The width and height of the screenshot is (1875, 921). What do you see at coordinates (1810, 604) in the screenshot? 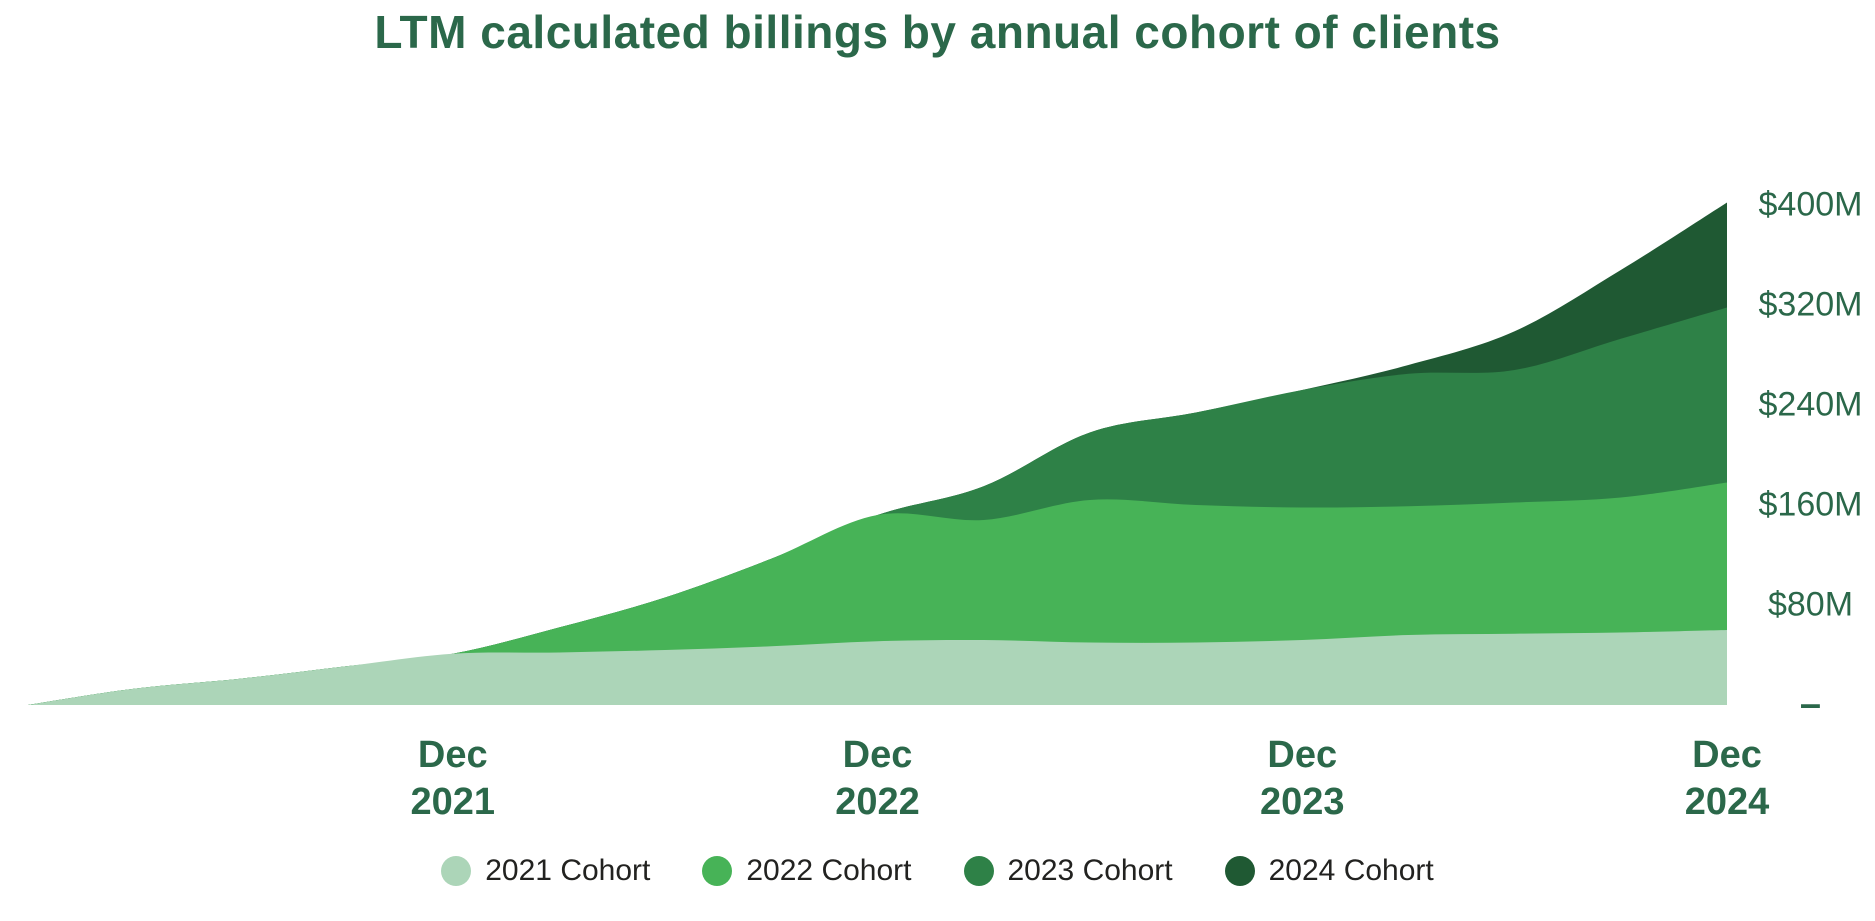
I see `y-axis-tick-label: $80M` at bounding box center [1810, 604].